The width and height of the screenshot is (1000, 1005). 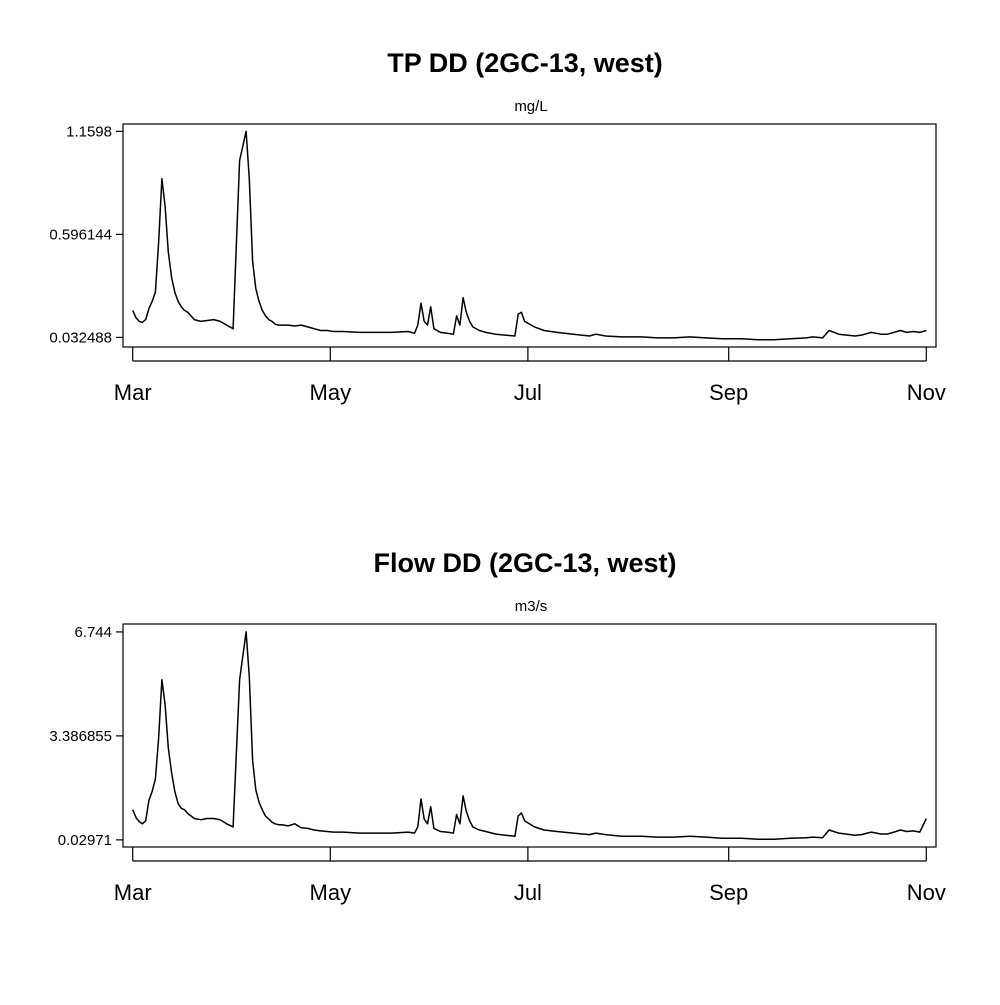 I want to click on y-axis: 6.744 3.386855 0.02971, so click(x=86, y=736).